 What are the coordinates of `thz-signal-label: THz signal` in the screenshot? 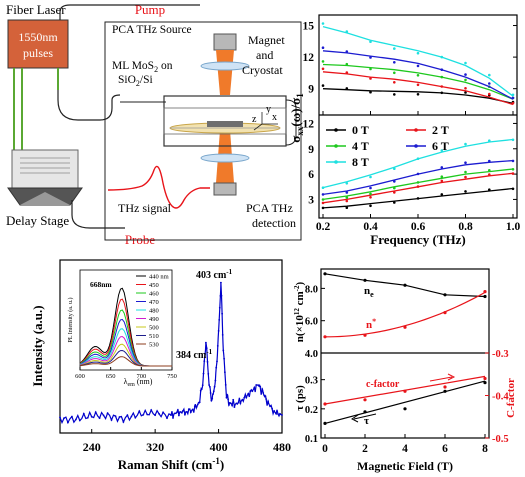 It's located at (145, 208).